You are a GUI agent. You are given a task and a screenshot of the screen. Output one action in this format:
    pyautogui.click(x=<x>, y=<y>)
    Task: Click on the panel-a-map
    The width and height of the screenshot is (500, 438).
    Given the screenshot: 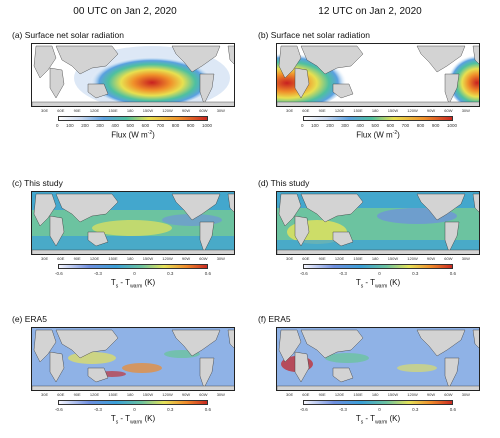 What is the action you would take?
    pyautogui.click(x=133, y=75)
    